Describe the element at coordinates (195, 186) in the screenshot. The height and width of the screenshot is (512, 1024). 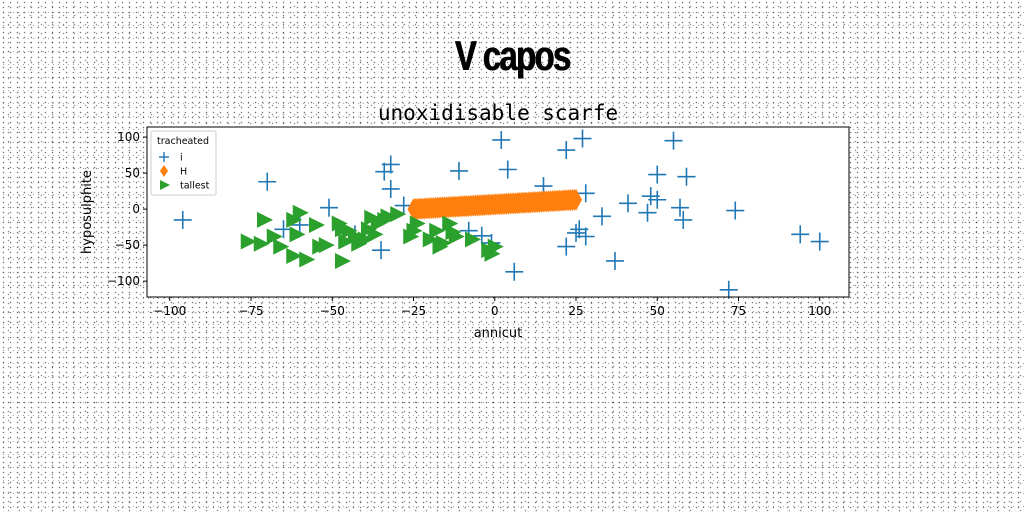
I see `legend-label: tallest` at that location.